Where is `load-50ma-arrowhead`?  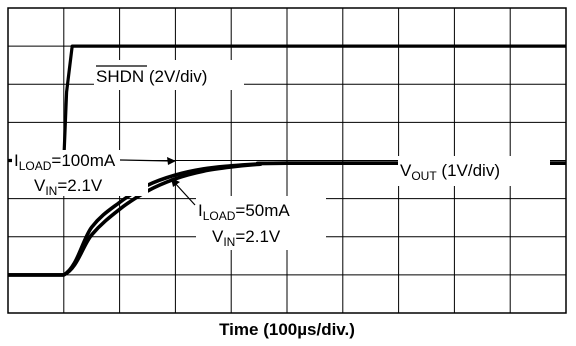 load-50ma-arrowhead is located at coordinates (175, 182).